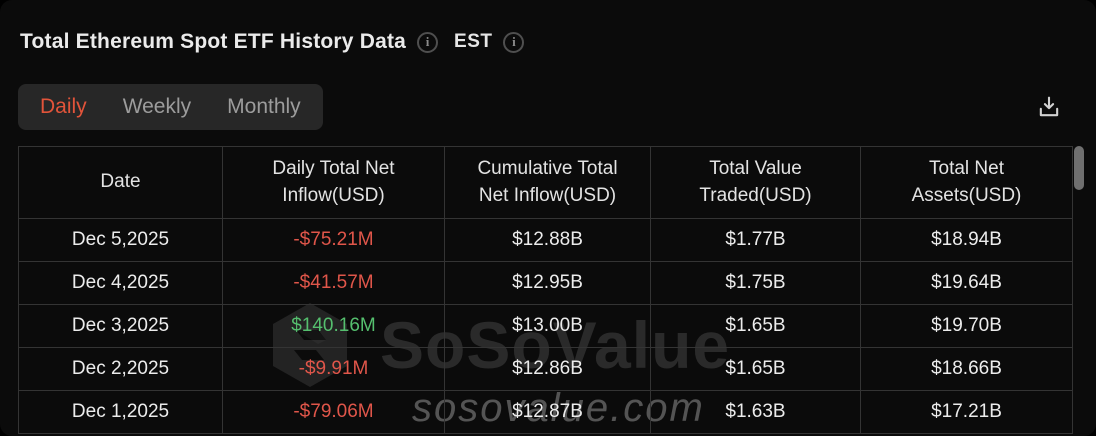 This screenshot has height=436, width=1096. What do you see at coordinates (264, 106) in the screenshot?
I see `tab-monthly: Monthly` at bounding box center [264, 106].